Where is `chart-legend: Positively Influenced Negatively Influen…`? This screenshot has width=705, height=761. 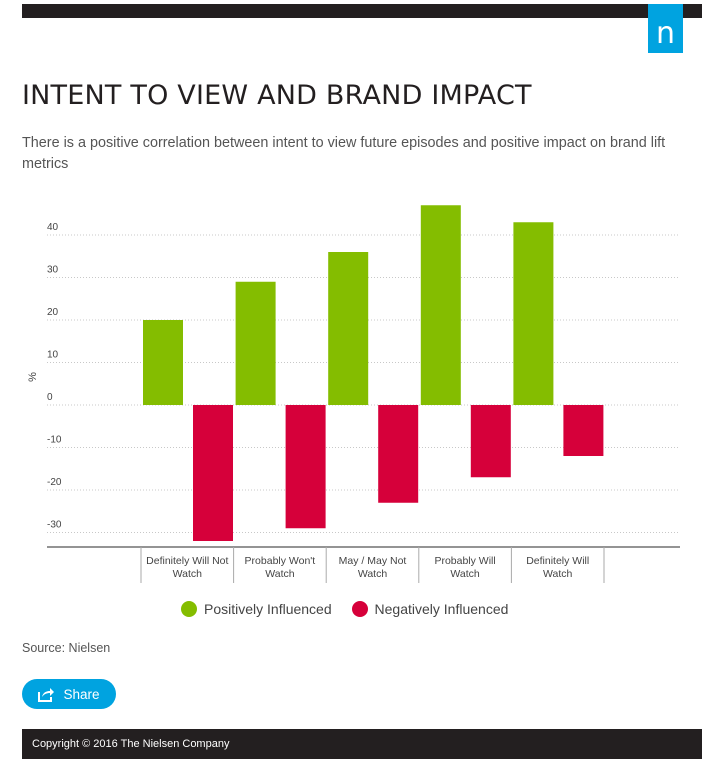
chart-legend: Positively Influenced Negatively Influen… is located at coordinates (352, 610).